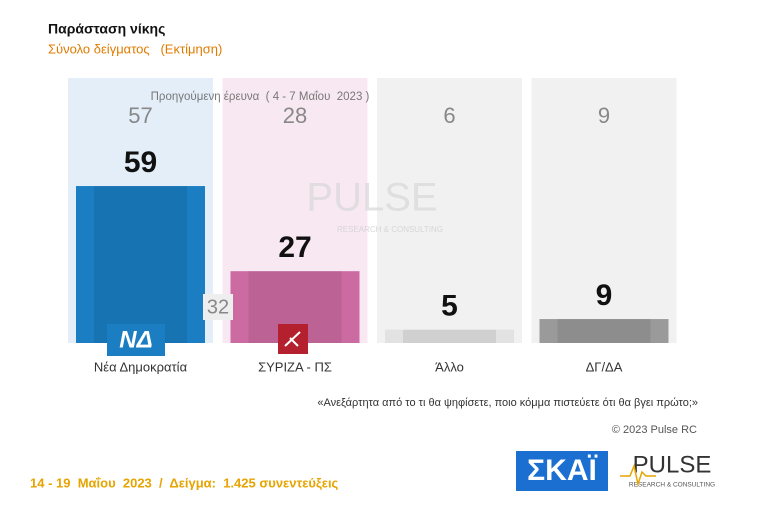 The height and width of the screenshot is (515, 758). I want to click on nd-logo-bg, so click(136, 340).